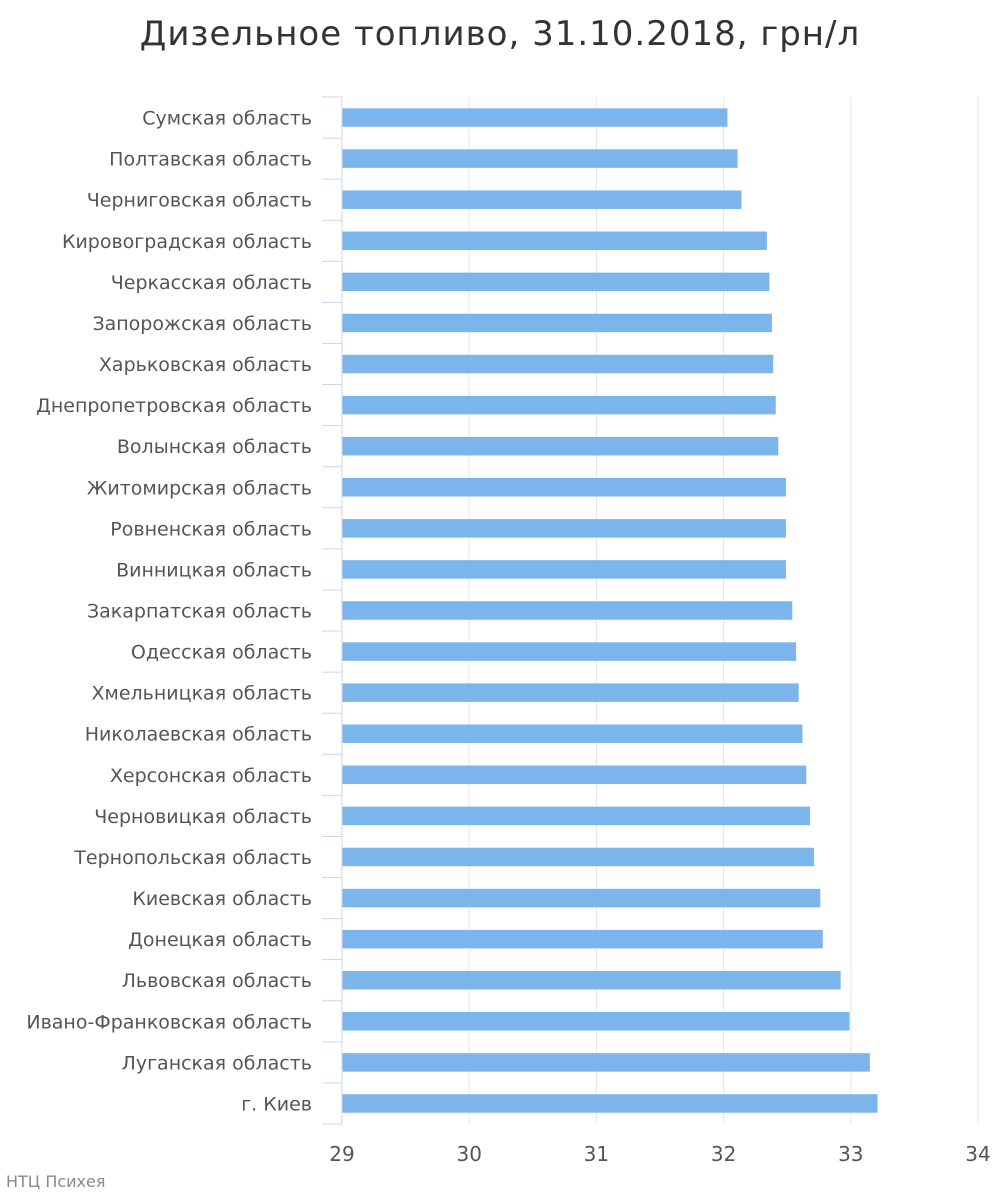 The height and width of the screenshot is (1200, 1000). Describe the element at coordinates (201, 694) in the screenshot. I see `category-label: Хмельницкая область` at that location.